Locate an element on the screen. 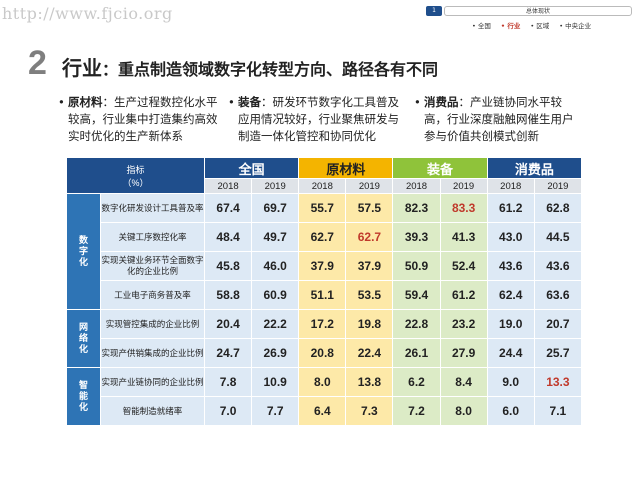 This screenshot has height=480, width=640. bullet-text: ：生产过程数控化水平较高，行业集中打造集约高效实时优化的生产新体系 is located at coordinates (143, 119).